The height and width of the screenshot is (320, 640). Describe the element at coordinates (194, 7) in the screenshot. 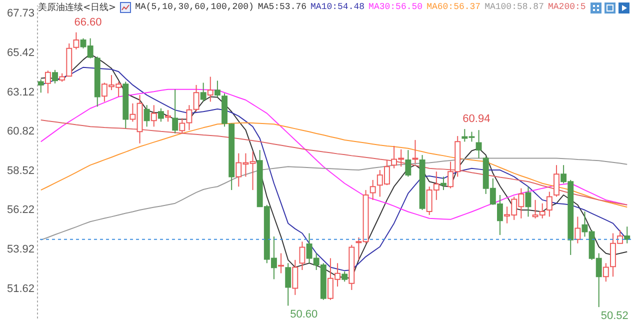

I see `legend-title: MA(5,10,30,60,100,200)` at that location.